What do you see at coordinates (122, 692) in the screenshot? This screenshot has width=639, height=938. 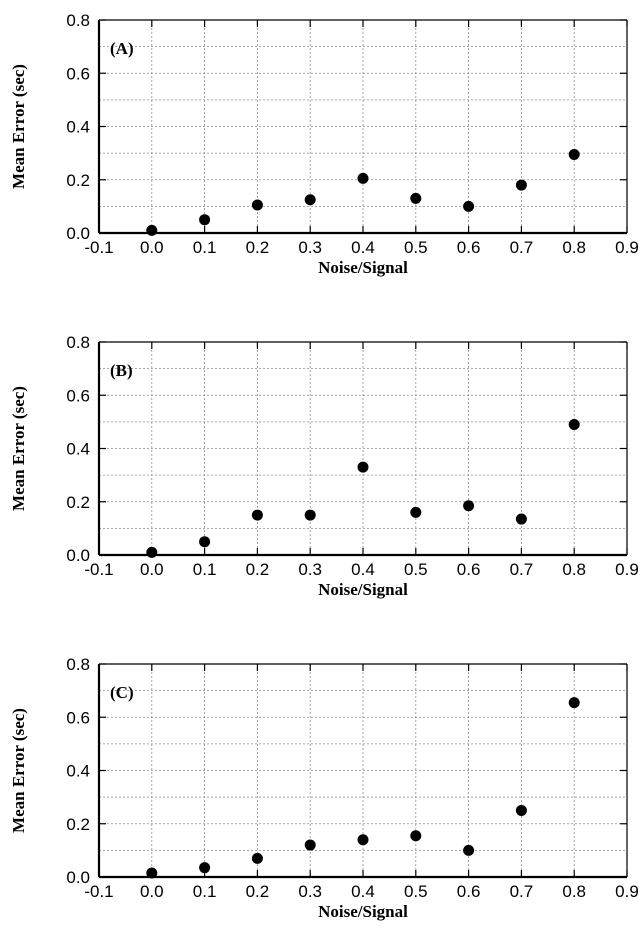 I see `panel-label: (C)` at bounding box center [122, 692].